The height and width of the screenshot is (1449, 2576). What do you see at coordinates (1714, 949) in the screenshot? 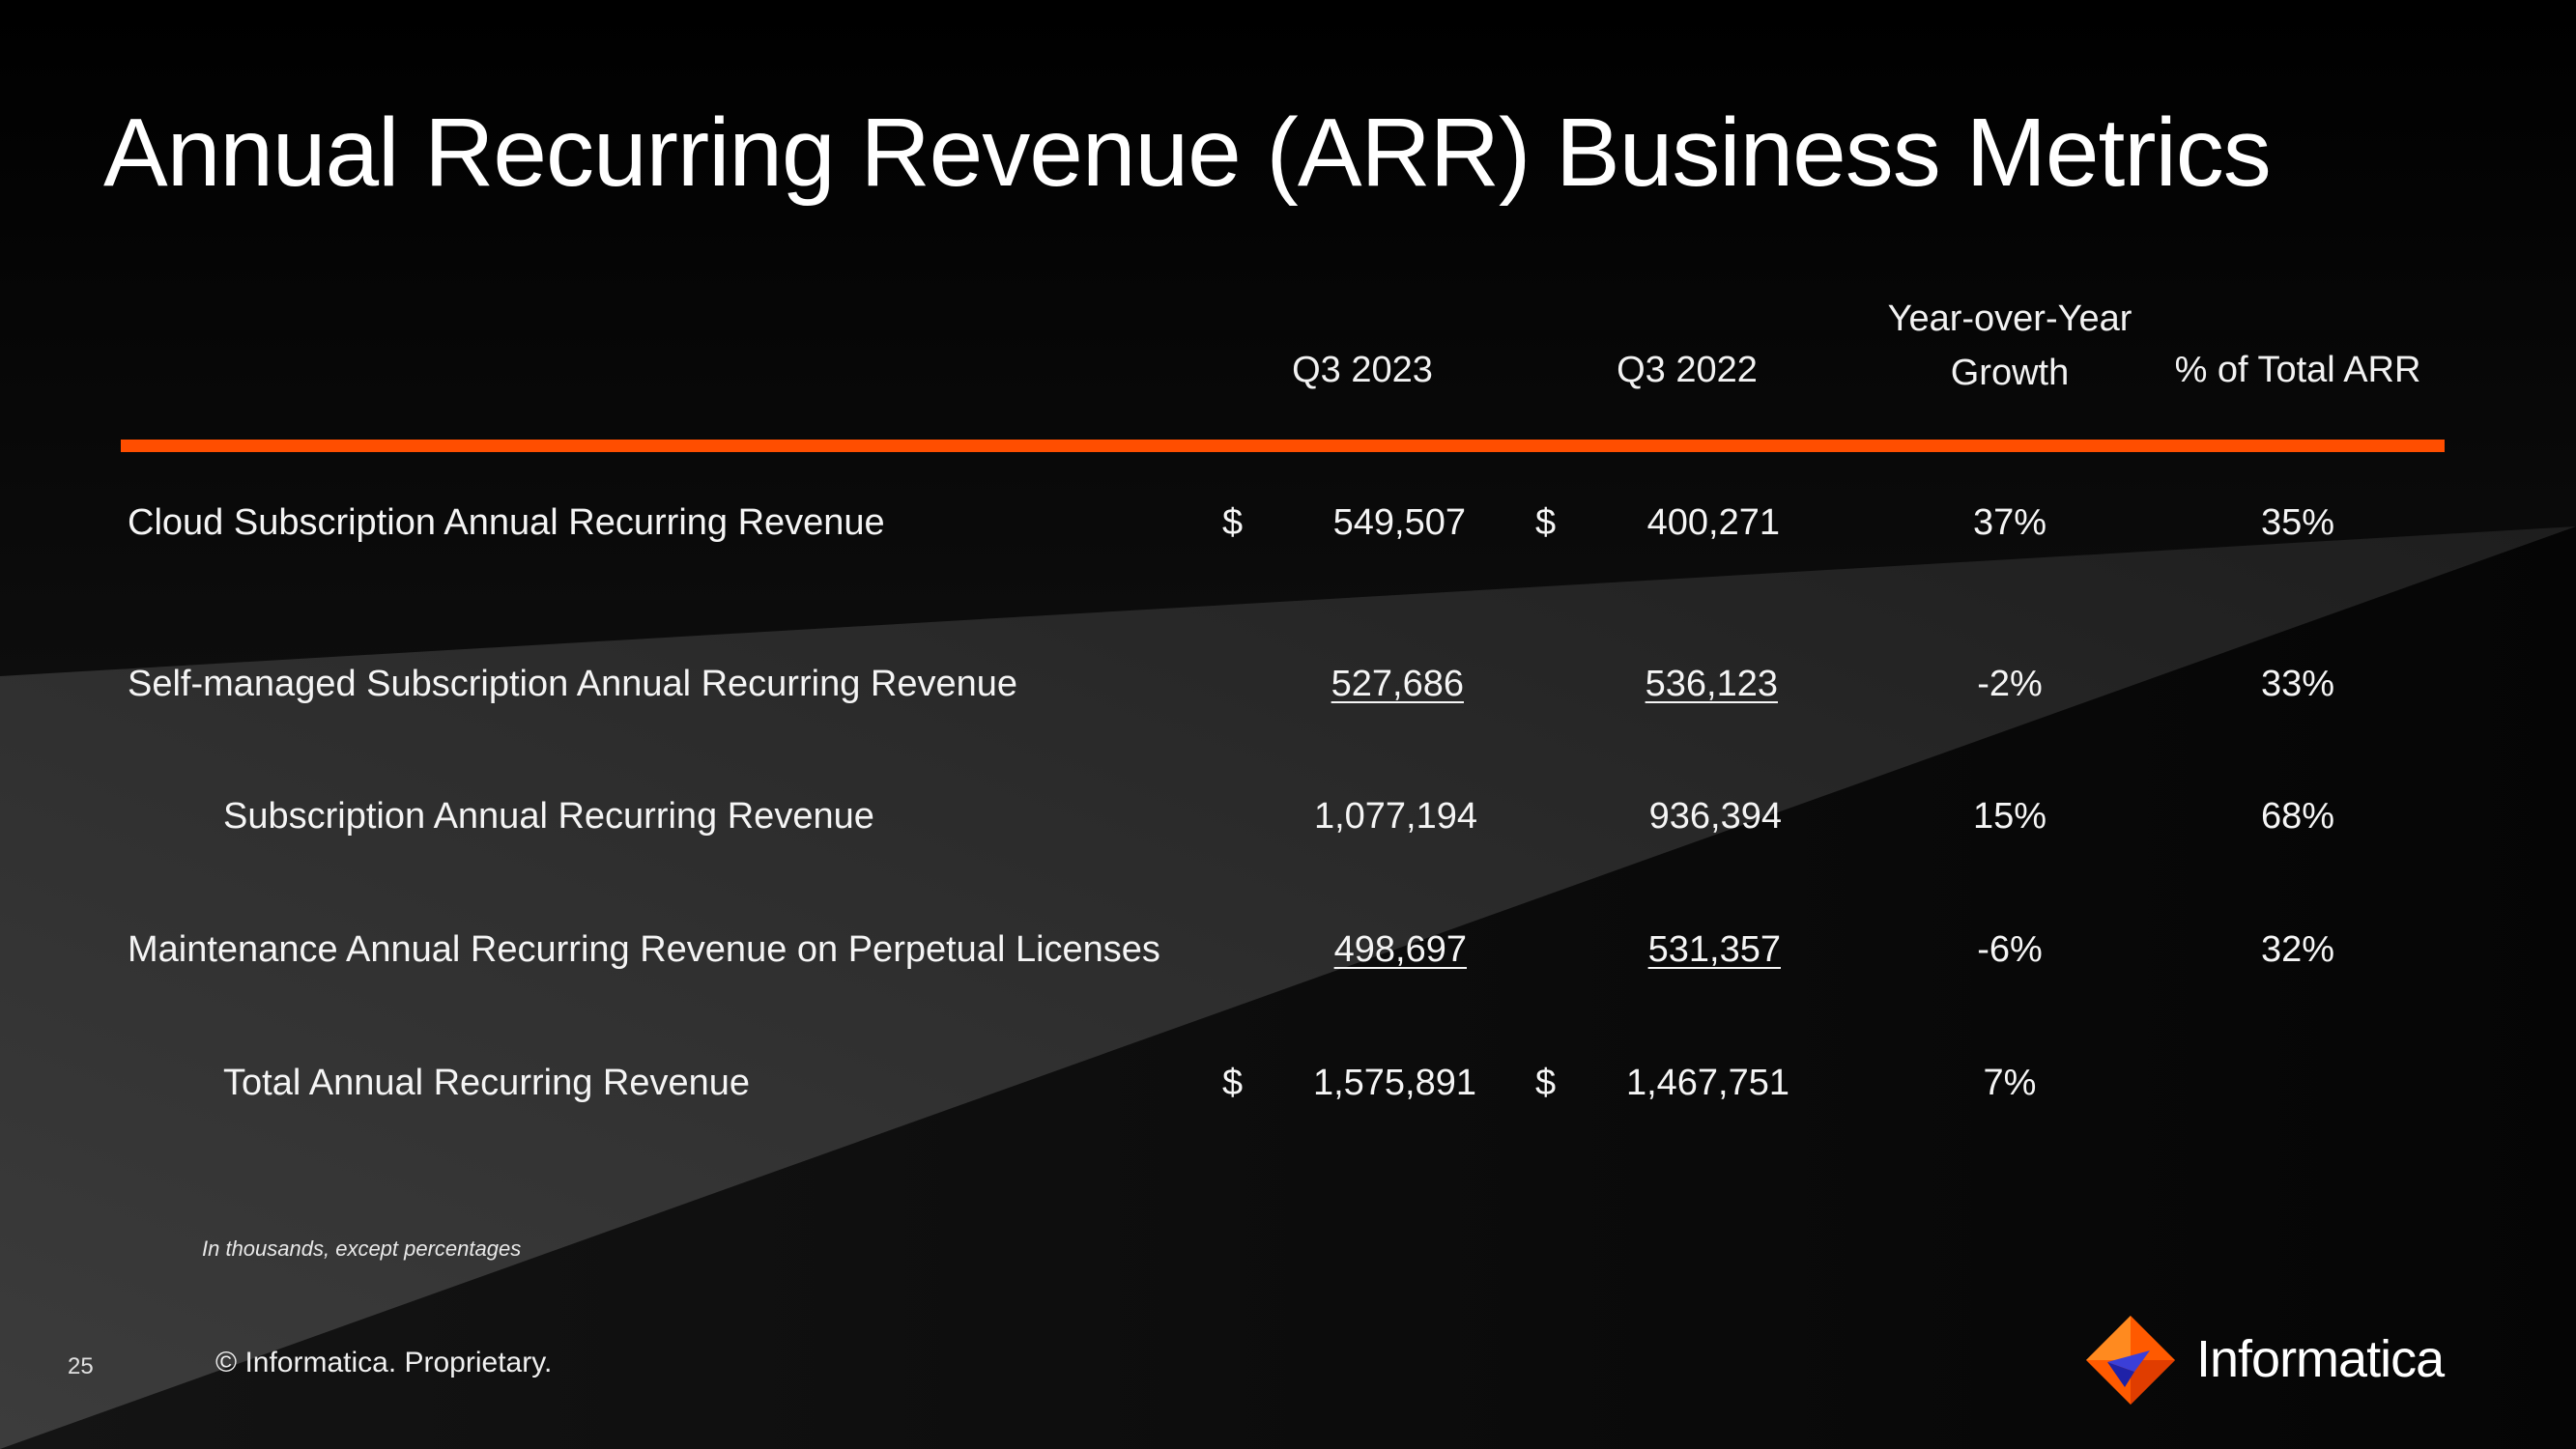
I see `value-q3-2022-text: 531,357` at bounding box center [1714, 949].